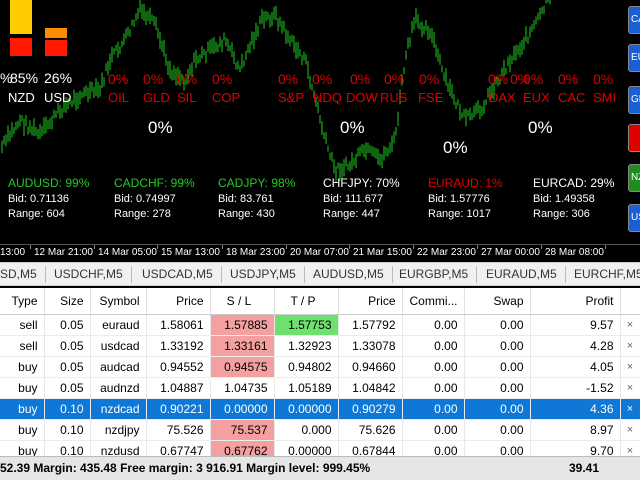 The image size is (640, 480). I want to click on cell-symbol: audcad, so click(118, 367).